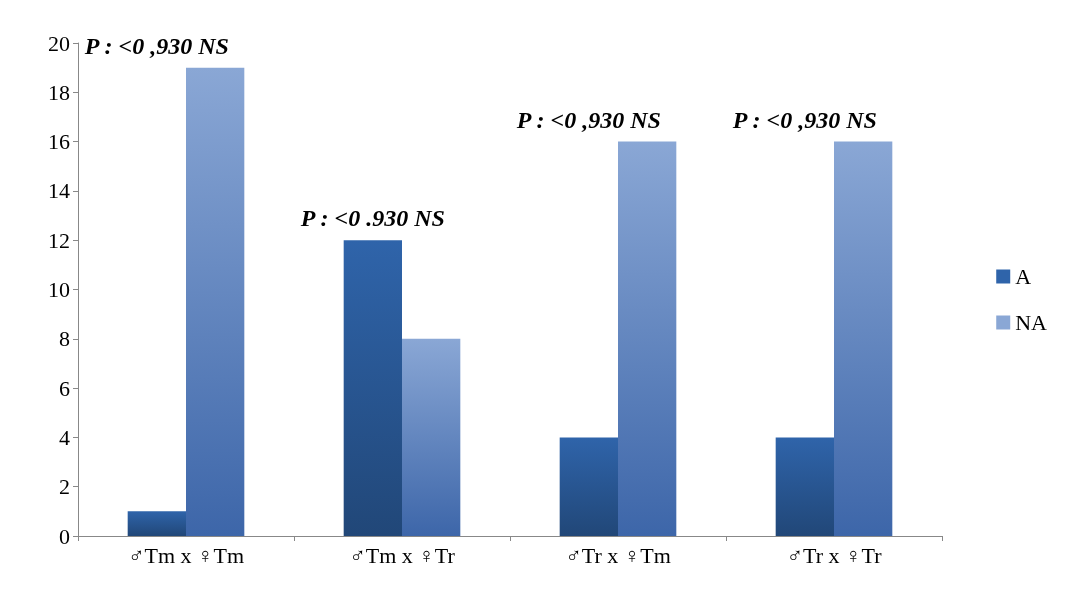 The width and height of the screenshot is (1070, 599). What do you see at coordinates (64, 388) in the screenshot?
I see `y-tick-label: 6` at bounding box center [64, 388].